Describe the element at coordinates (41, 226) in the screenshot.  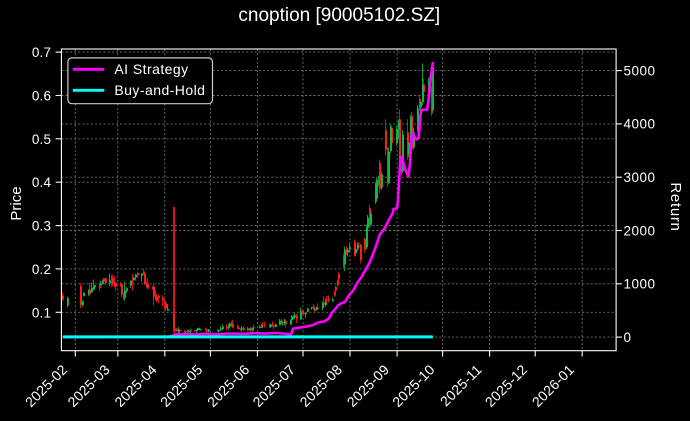
I see `svg-text: 0.3` at that location.